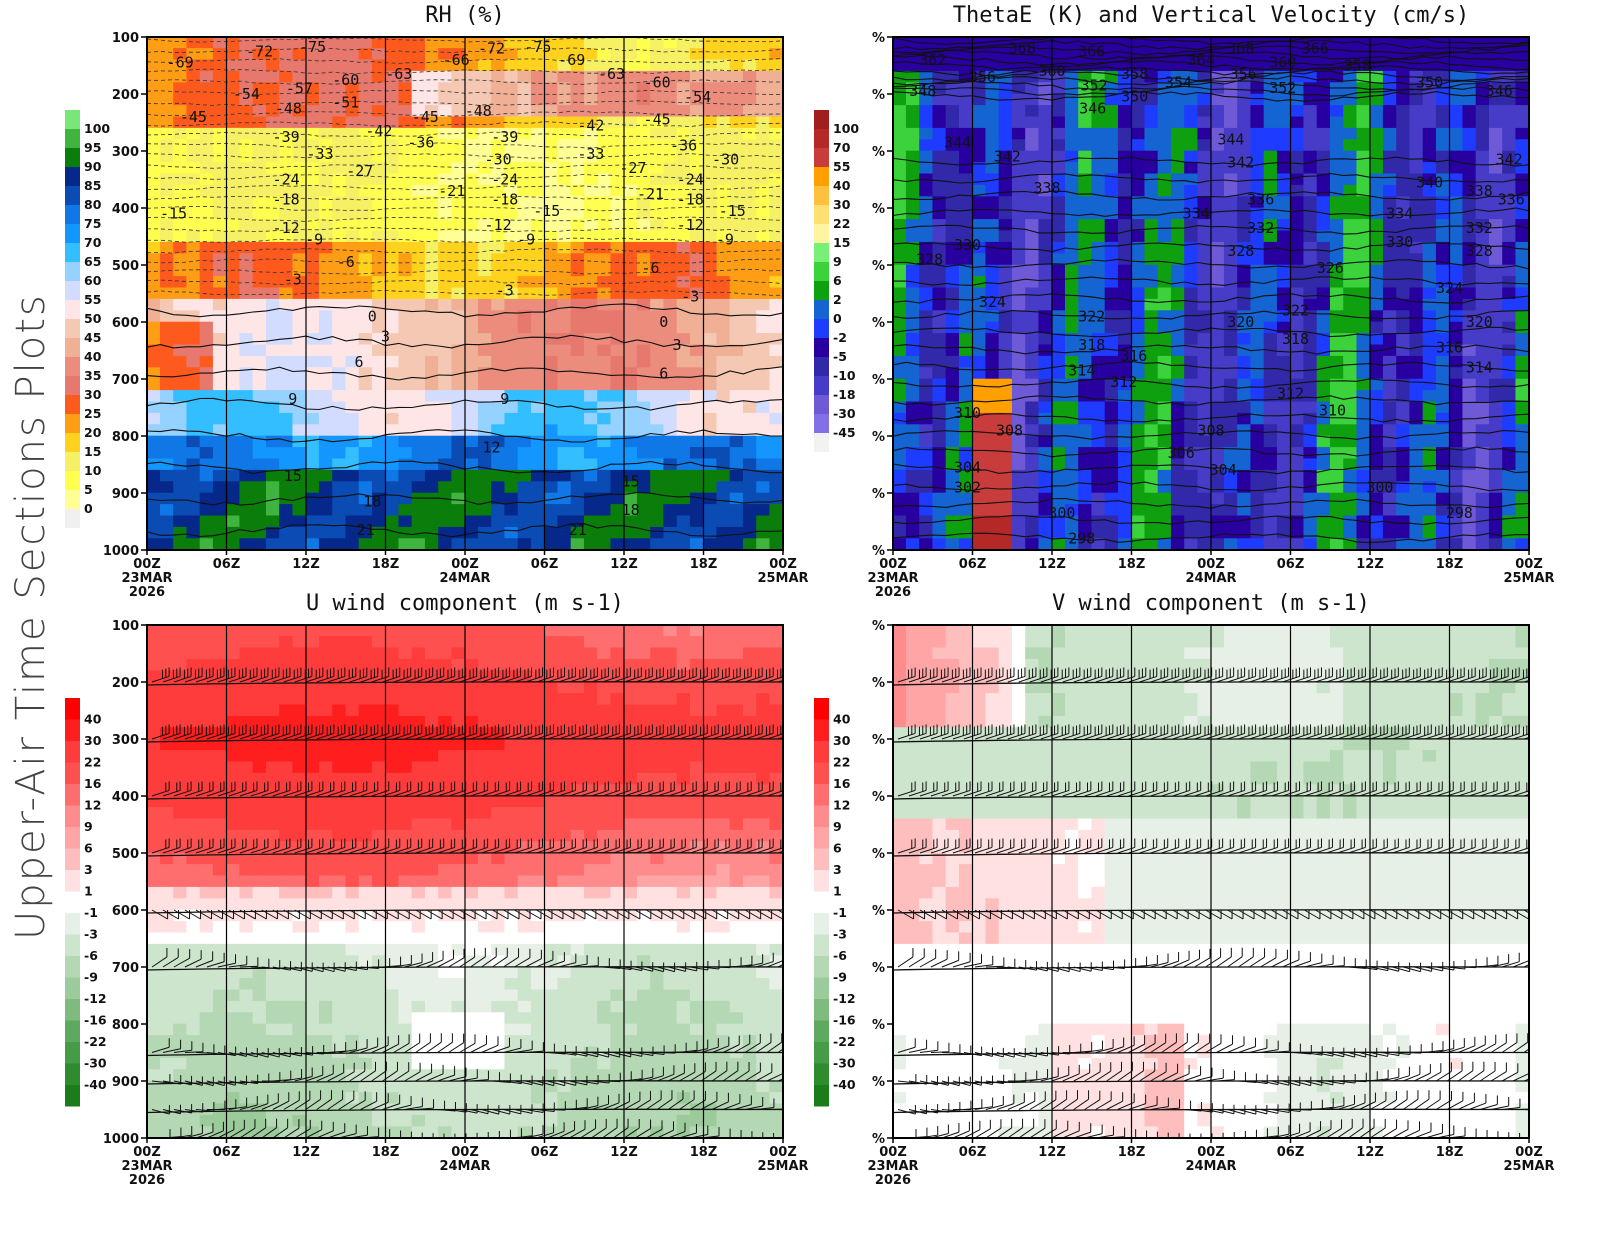 The height and width of the screenshot is (1236, 1600). What do you see at coordinates (929, 259) in the screenshot?
I see `thetae-contour-label: 328` at bounding box center [929, 259].